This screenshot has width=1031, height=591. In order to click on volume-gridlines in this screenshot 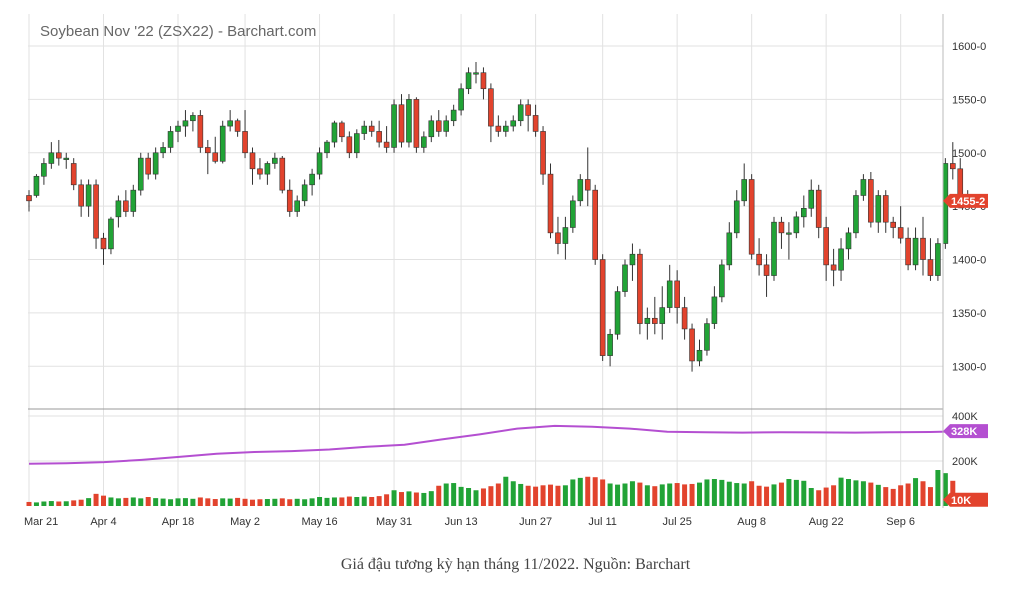, I will do `click(485, 438)`.